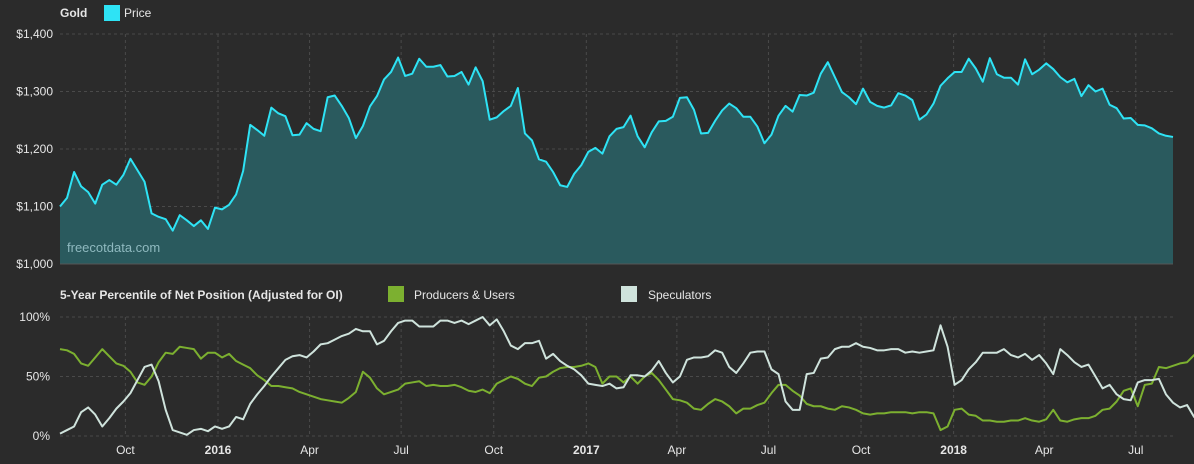 The height and width of the screenshot is (464, 1194). What do you see at coordinates (629, 294) in the screenshot?
I see `speculators-legend-swatch` at bounding box center [629, 294].